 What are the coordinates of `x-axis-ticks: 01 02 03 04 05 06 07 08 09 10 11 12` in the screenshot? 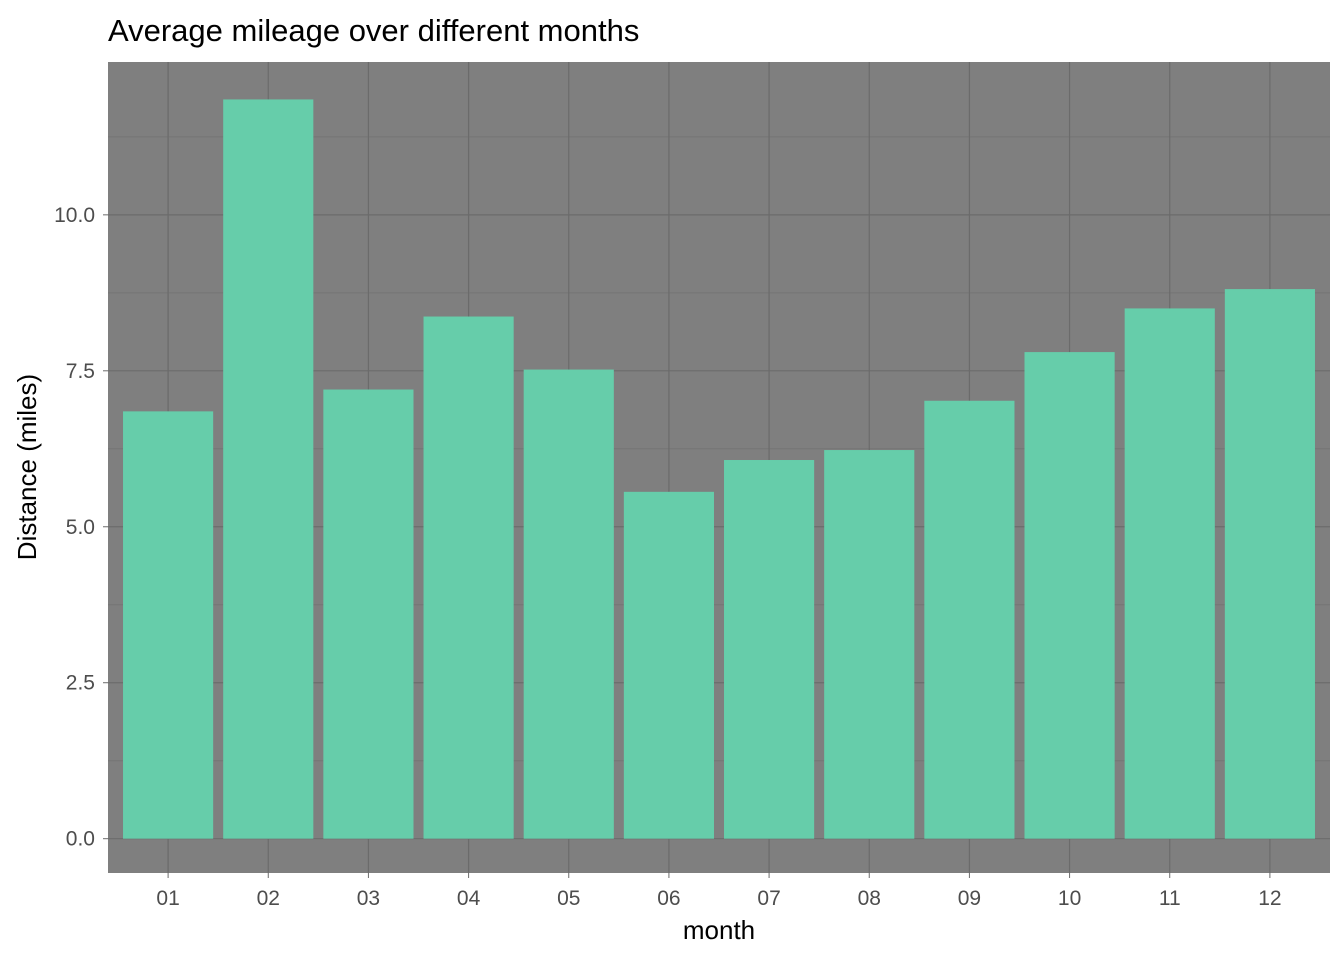 It's located at (719, 891).